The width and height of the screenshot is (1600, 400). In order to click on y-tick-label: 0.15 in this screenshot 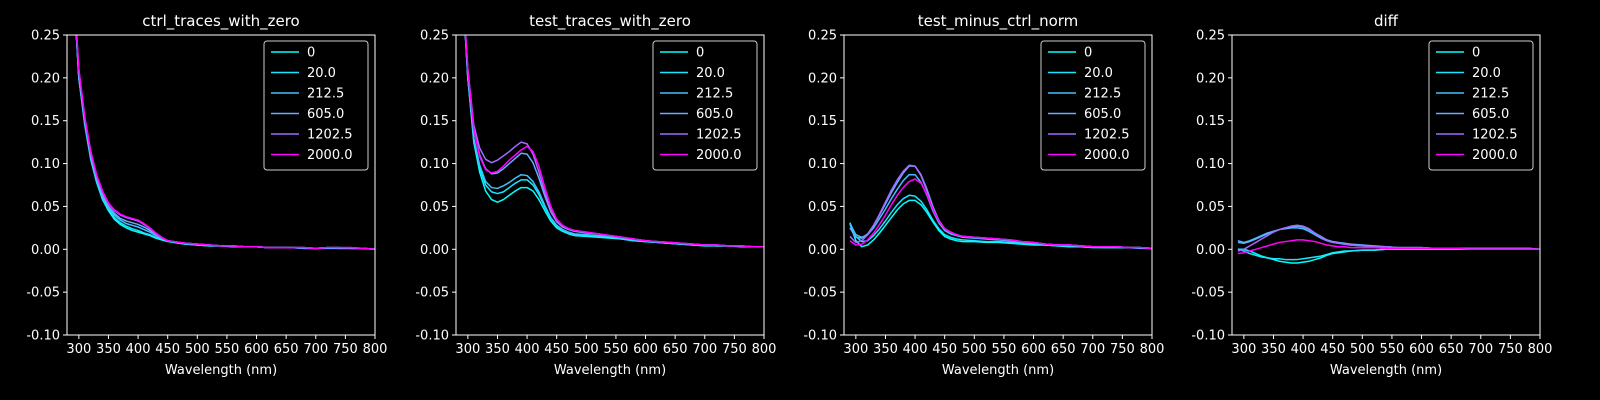, I will do `click(45, 121)`.